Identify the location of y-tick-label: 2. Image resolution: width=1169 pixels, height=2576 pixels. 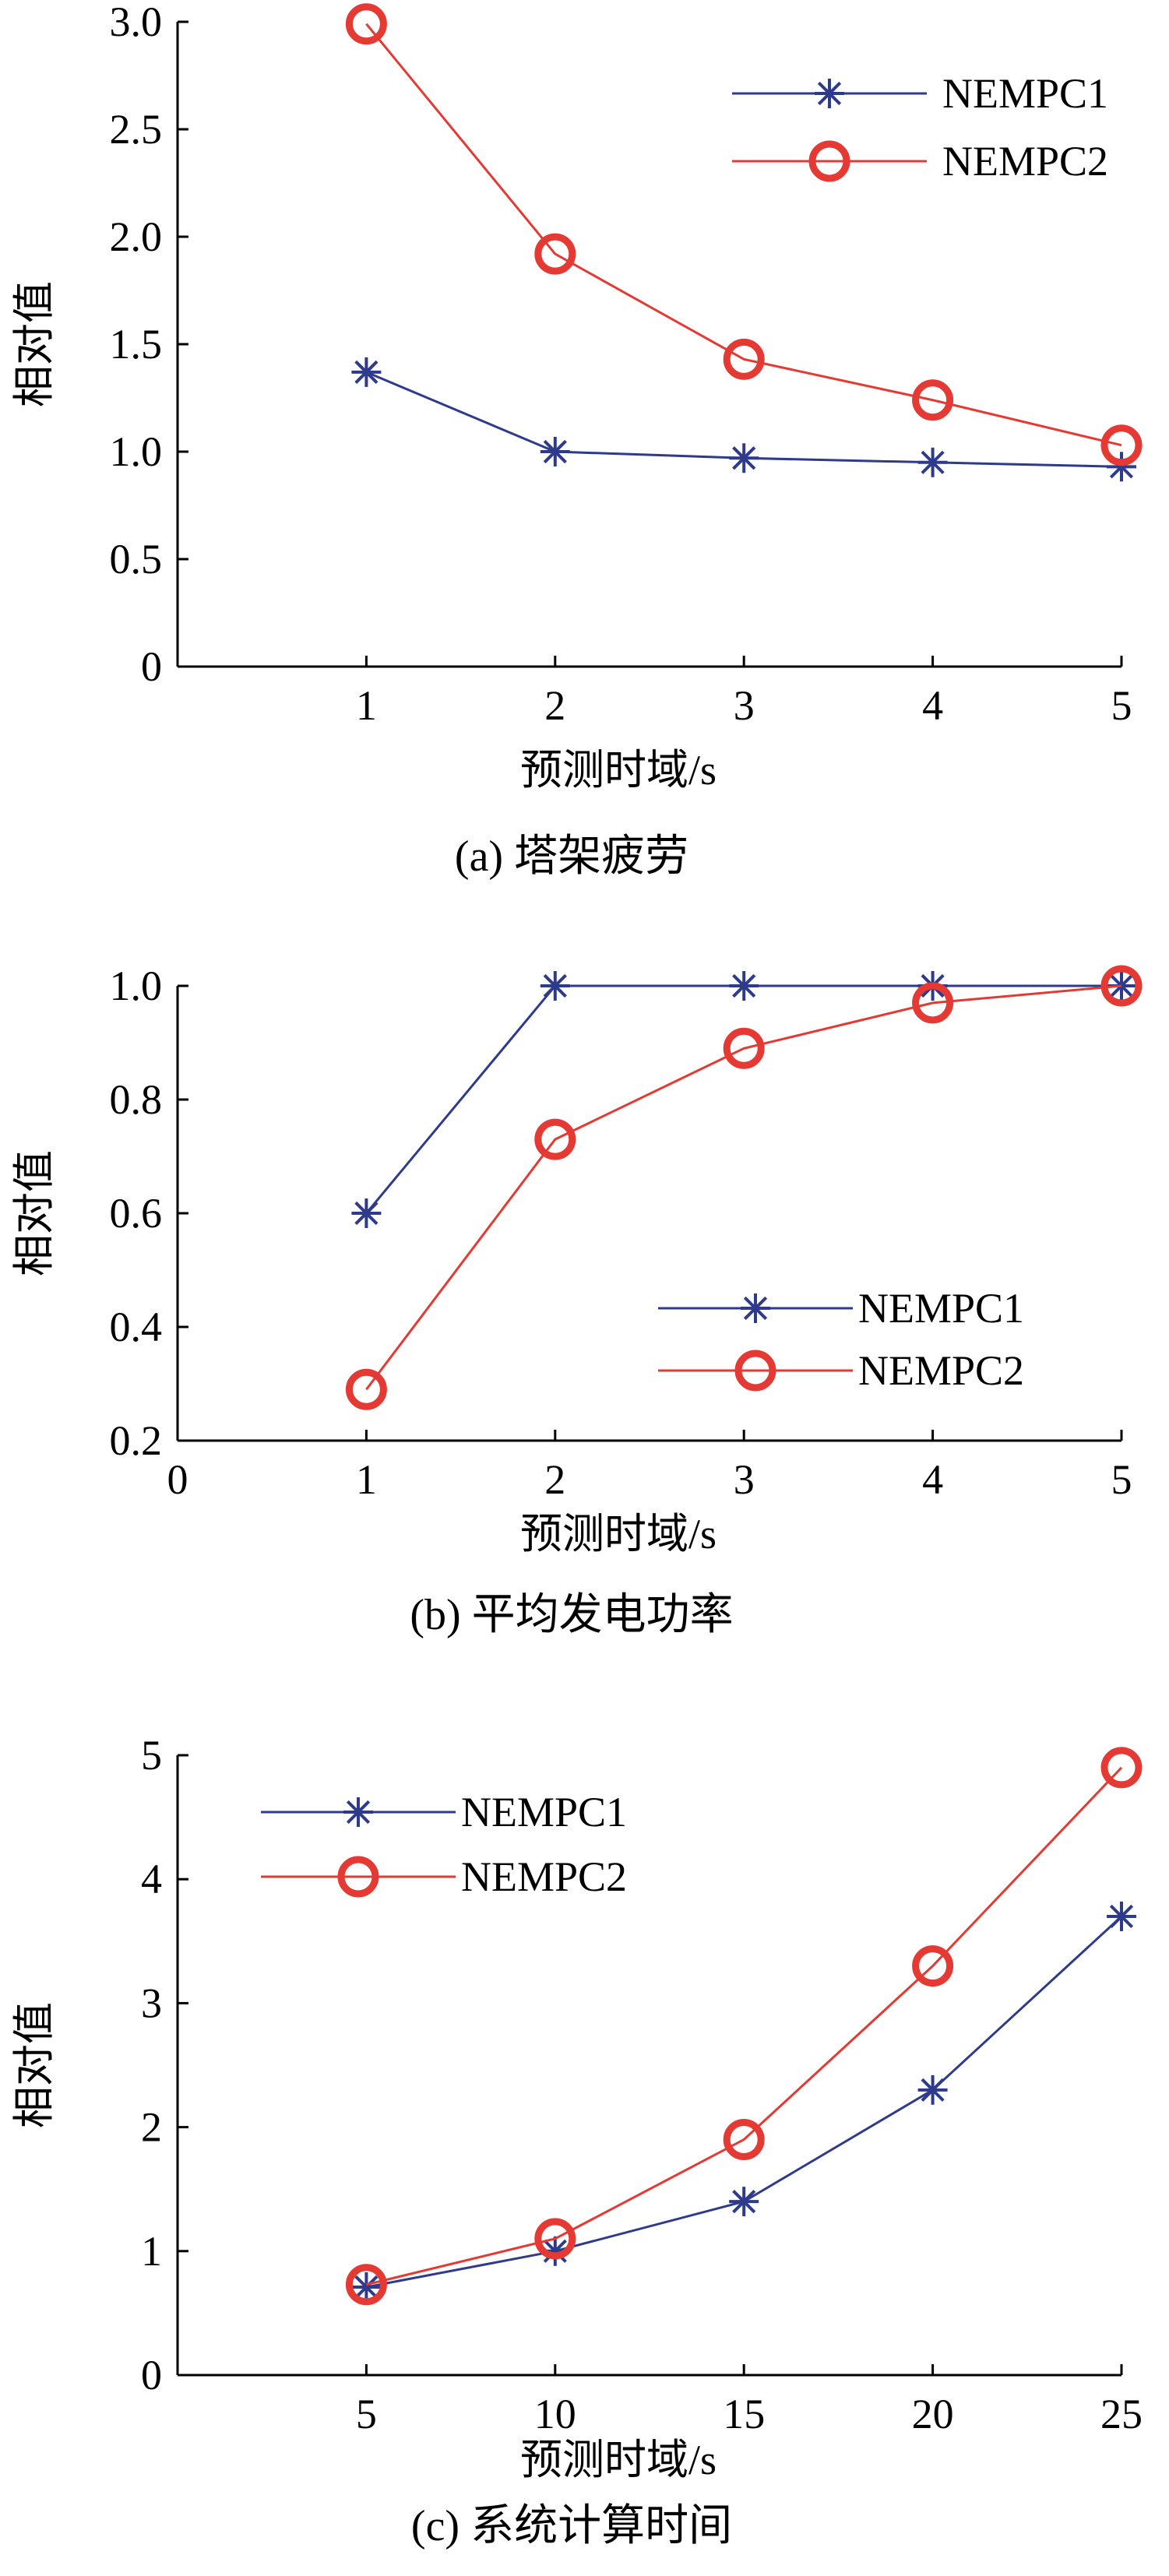
(151, 2127).